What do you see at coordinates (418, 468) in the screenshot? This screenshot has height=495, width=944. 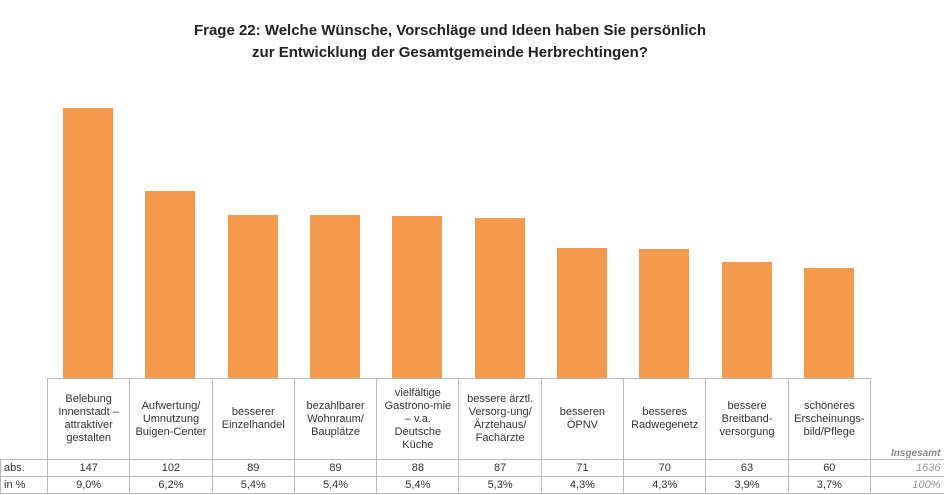 I see `abs-value: 88` at bounding box center [418, 468].